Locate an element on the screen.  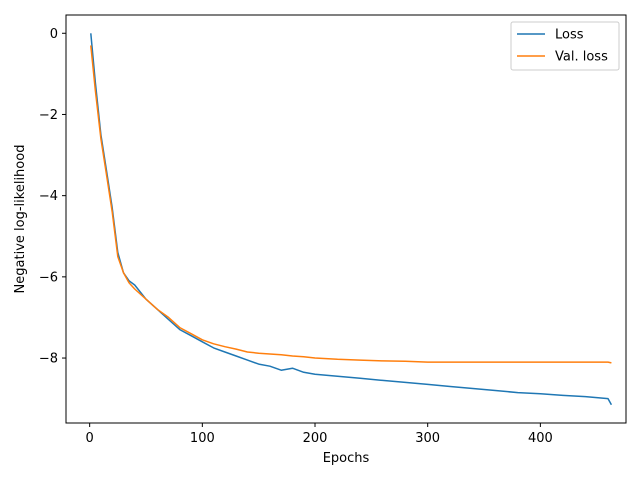
y-tick-label: −8 is located at coordinates (48, 359).